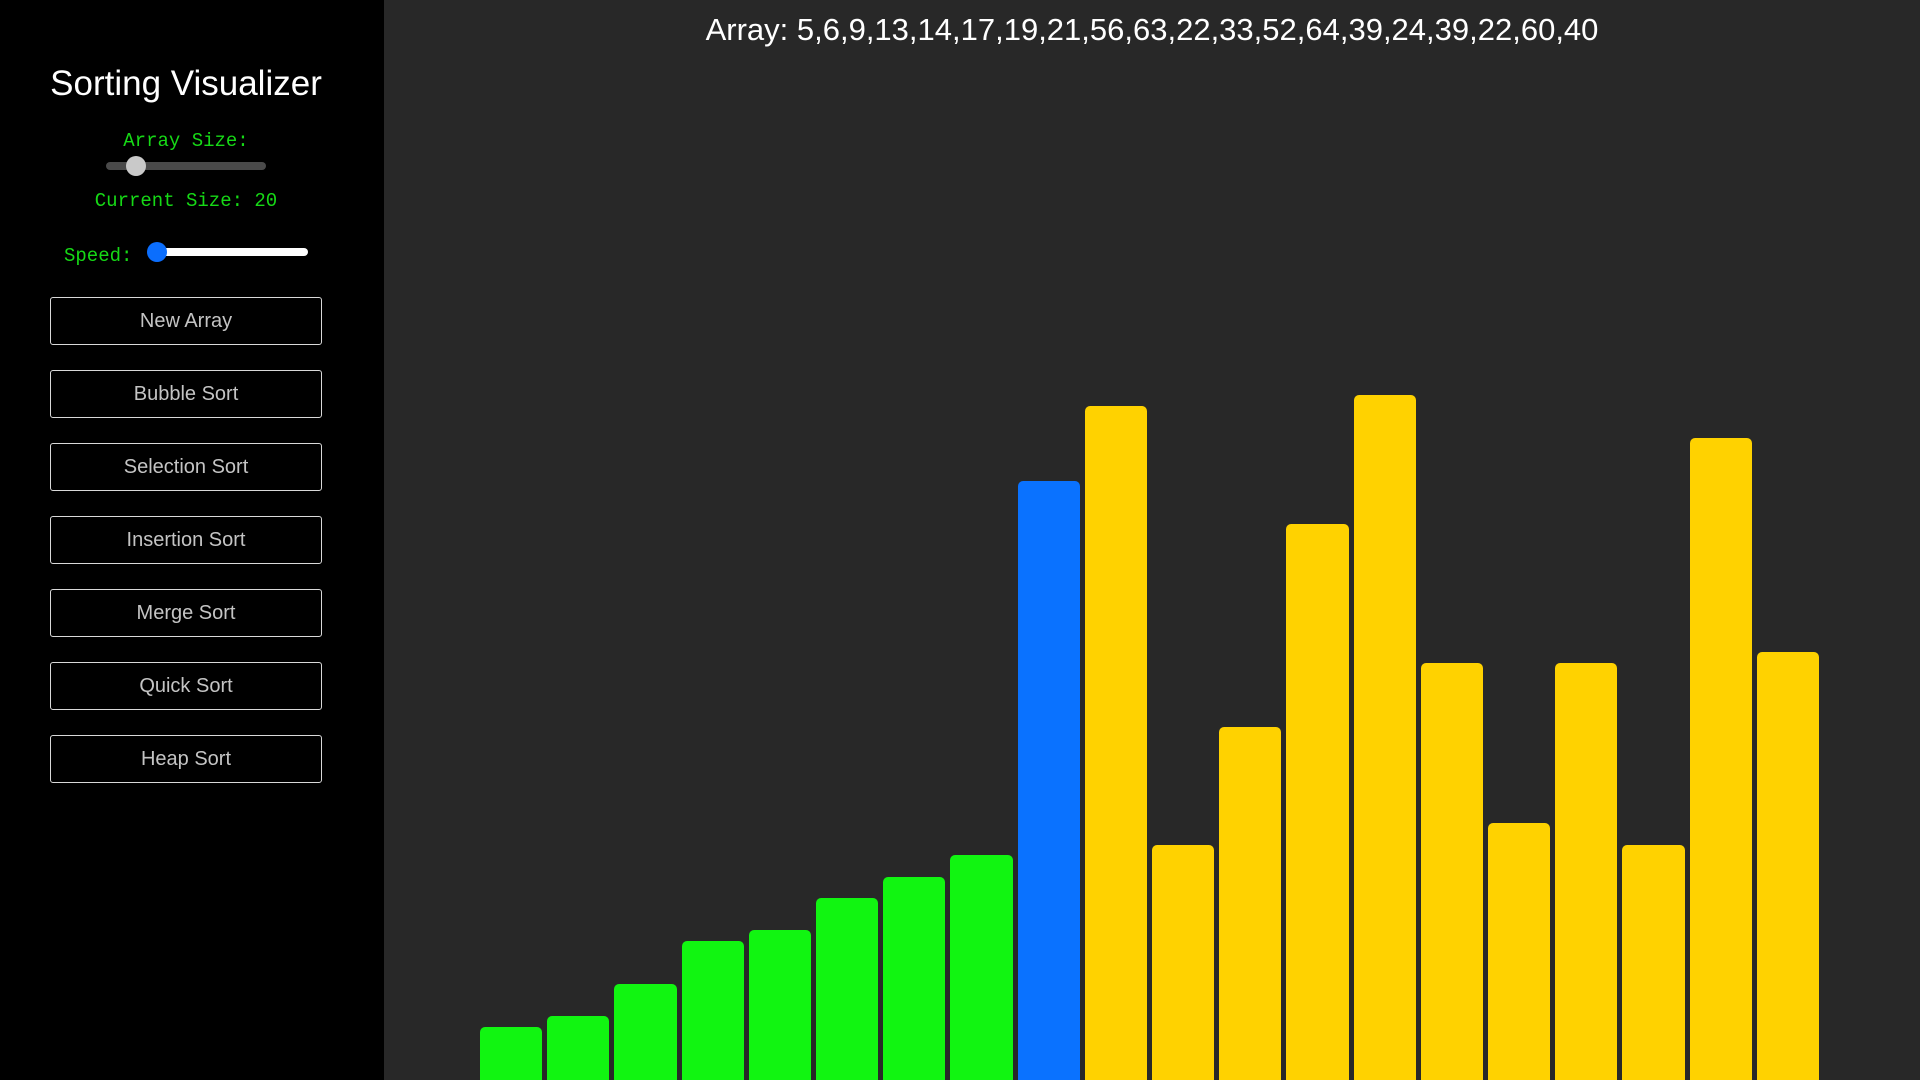 The width and height of the screenshot is (1920, 1080). Describe the element at coordinates (186, 467) in the screenshot. I see `selection-sort-button: Selection Sort` at that location.